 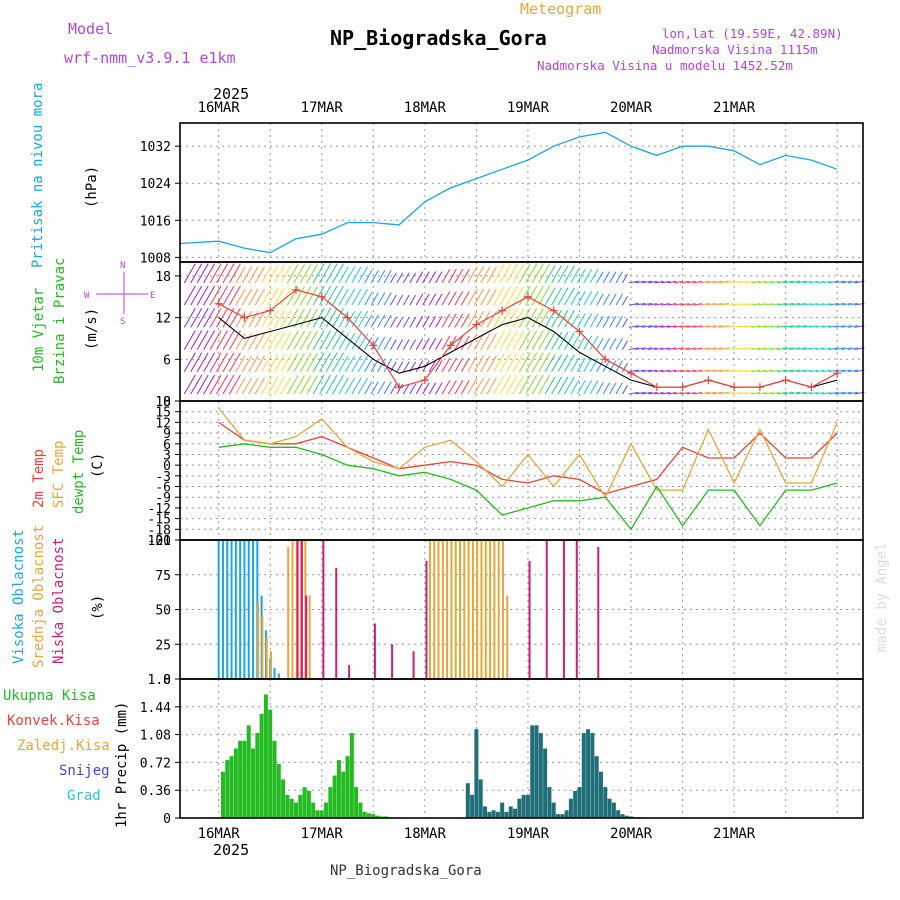 What do you see at coordinates (631, 108) in the screenshot?
I see `x-tick-top-label: 20MAR` at bounding box center [631, 108].